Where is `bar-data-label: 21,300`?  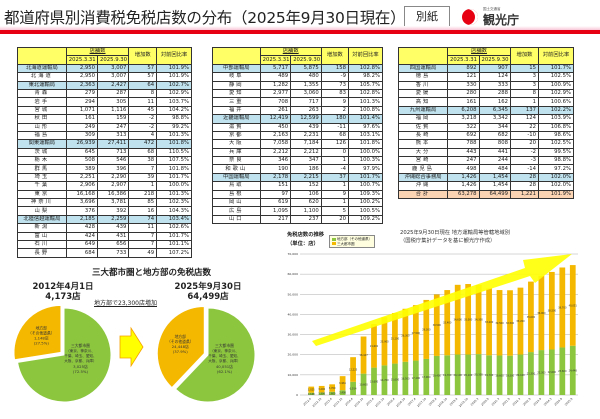 bar-data-label: 21,300 is located at coordinates (531, 374).